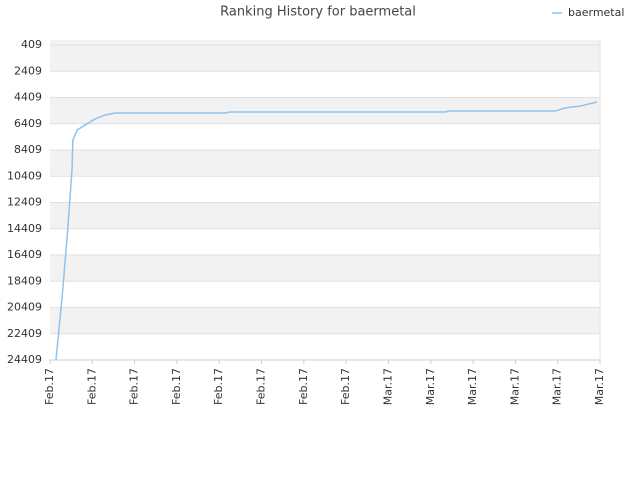  What do you see at coordinates (28, 70) in the screenshot?
I see `y-tick-label: 2409` at bounding box center [28, 70].